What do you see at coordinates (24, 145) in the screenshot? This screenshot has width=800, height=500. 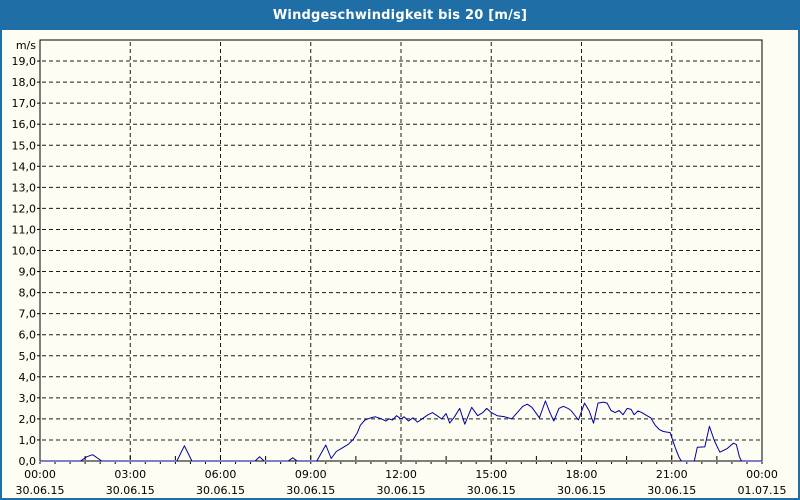 I see `y-tick-label: 15,0` at bounding box center [24, 145].